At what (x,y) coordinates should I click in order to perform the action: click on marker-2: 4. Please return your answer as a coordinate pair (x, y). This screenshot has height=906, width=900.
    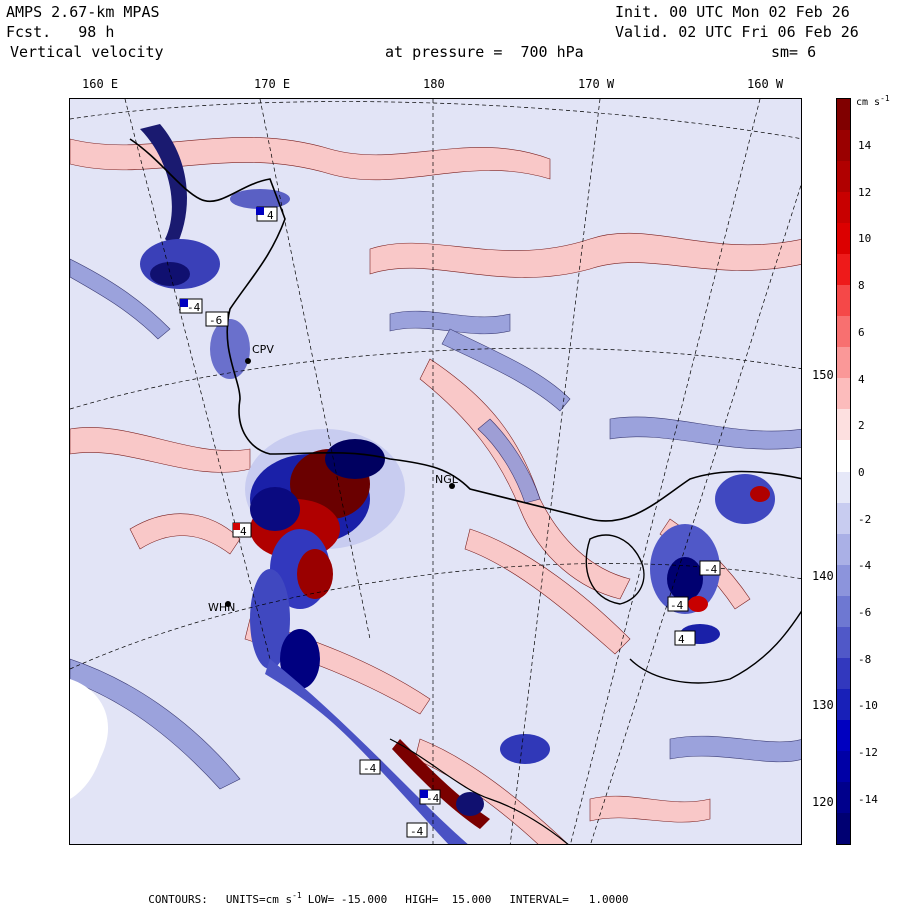
    Looking at the image, I should click on (243, 531).